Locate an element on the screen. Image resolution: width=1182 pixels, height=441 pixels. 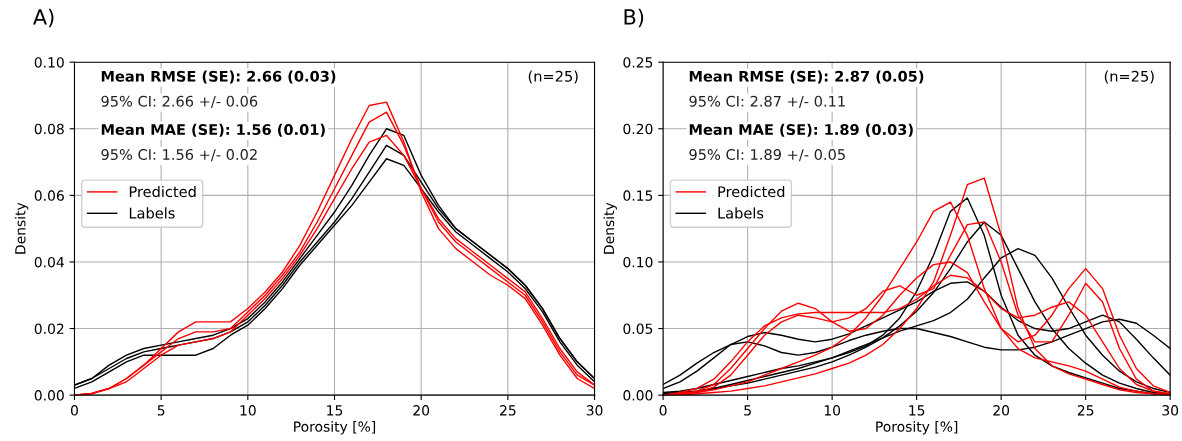
annotation: 95% CI: 2.66 +/- 0.06 is located at coordinates (179, 101).